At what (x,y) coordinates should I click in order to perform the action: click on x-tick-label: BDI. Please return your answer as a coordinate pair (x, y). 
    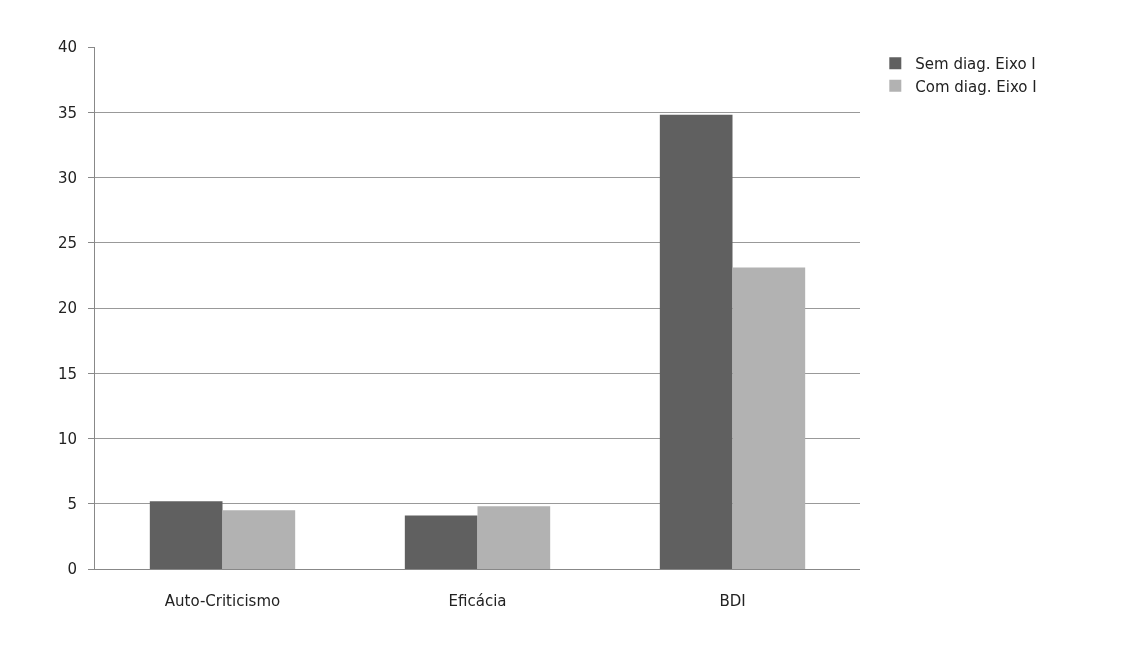
    Looking at the image, I should click on (732, 601).